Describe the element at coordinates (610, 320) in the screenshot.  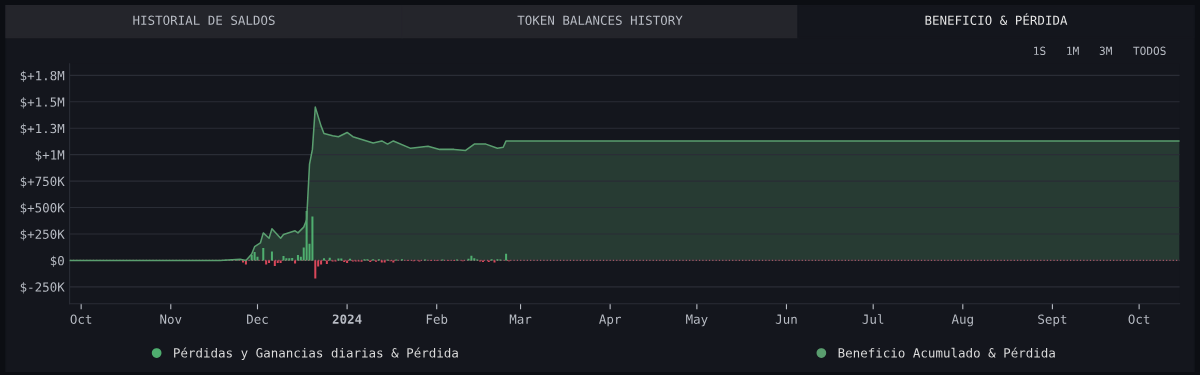
I see `x-tick-label: Apr` at that location.